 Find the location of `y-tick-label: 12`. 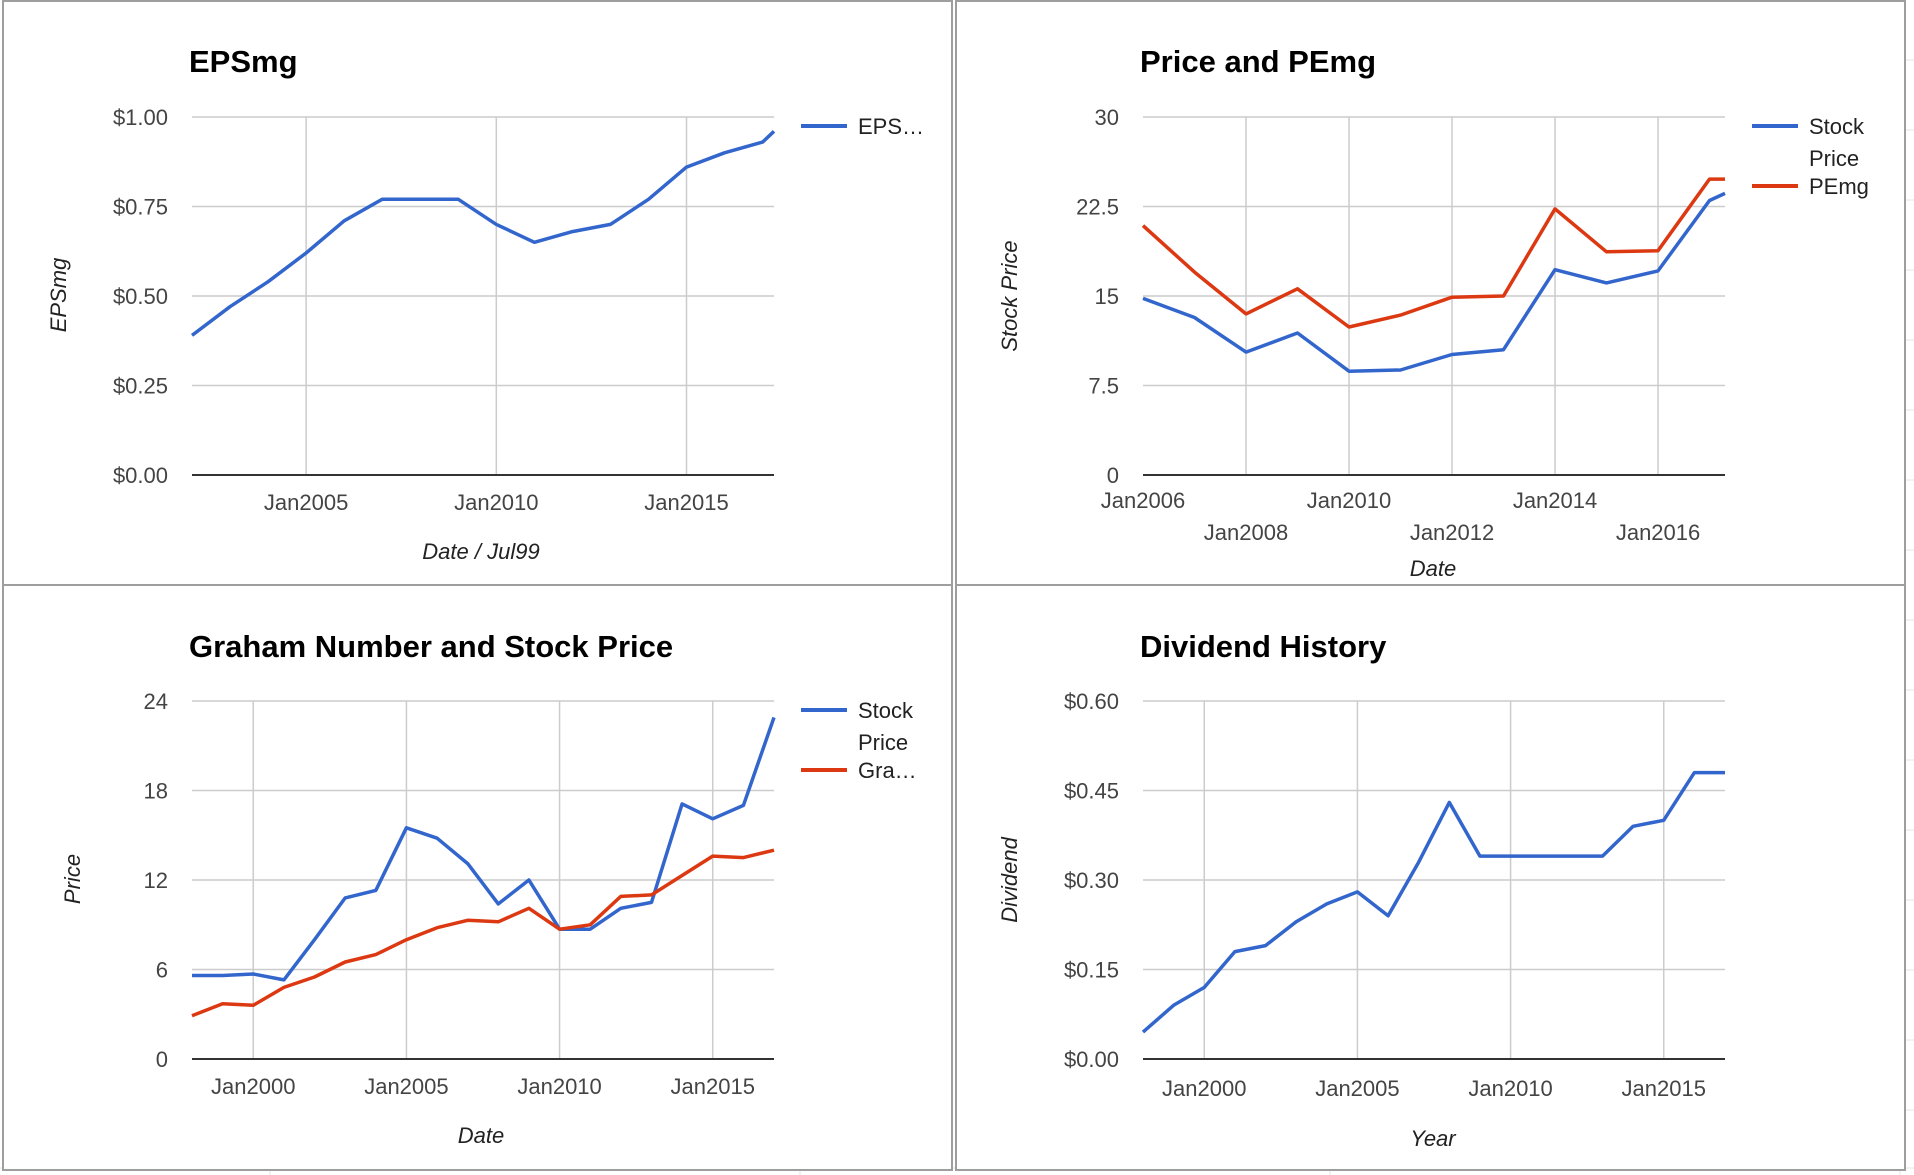

y-tick-label: 12 is located at coordinates (156, 880).